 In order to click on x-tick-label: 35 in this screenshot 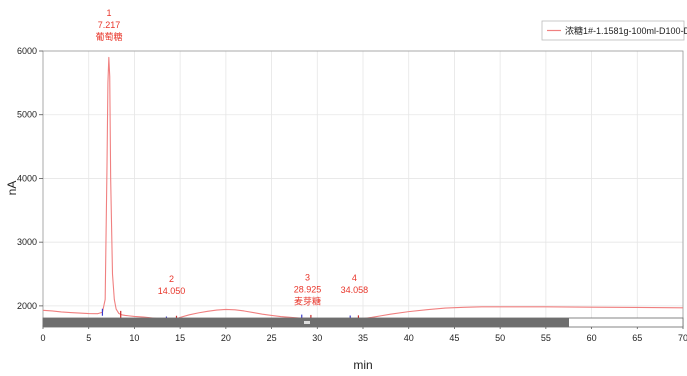, I will do `click(363, 338)`.